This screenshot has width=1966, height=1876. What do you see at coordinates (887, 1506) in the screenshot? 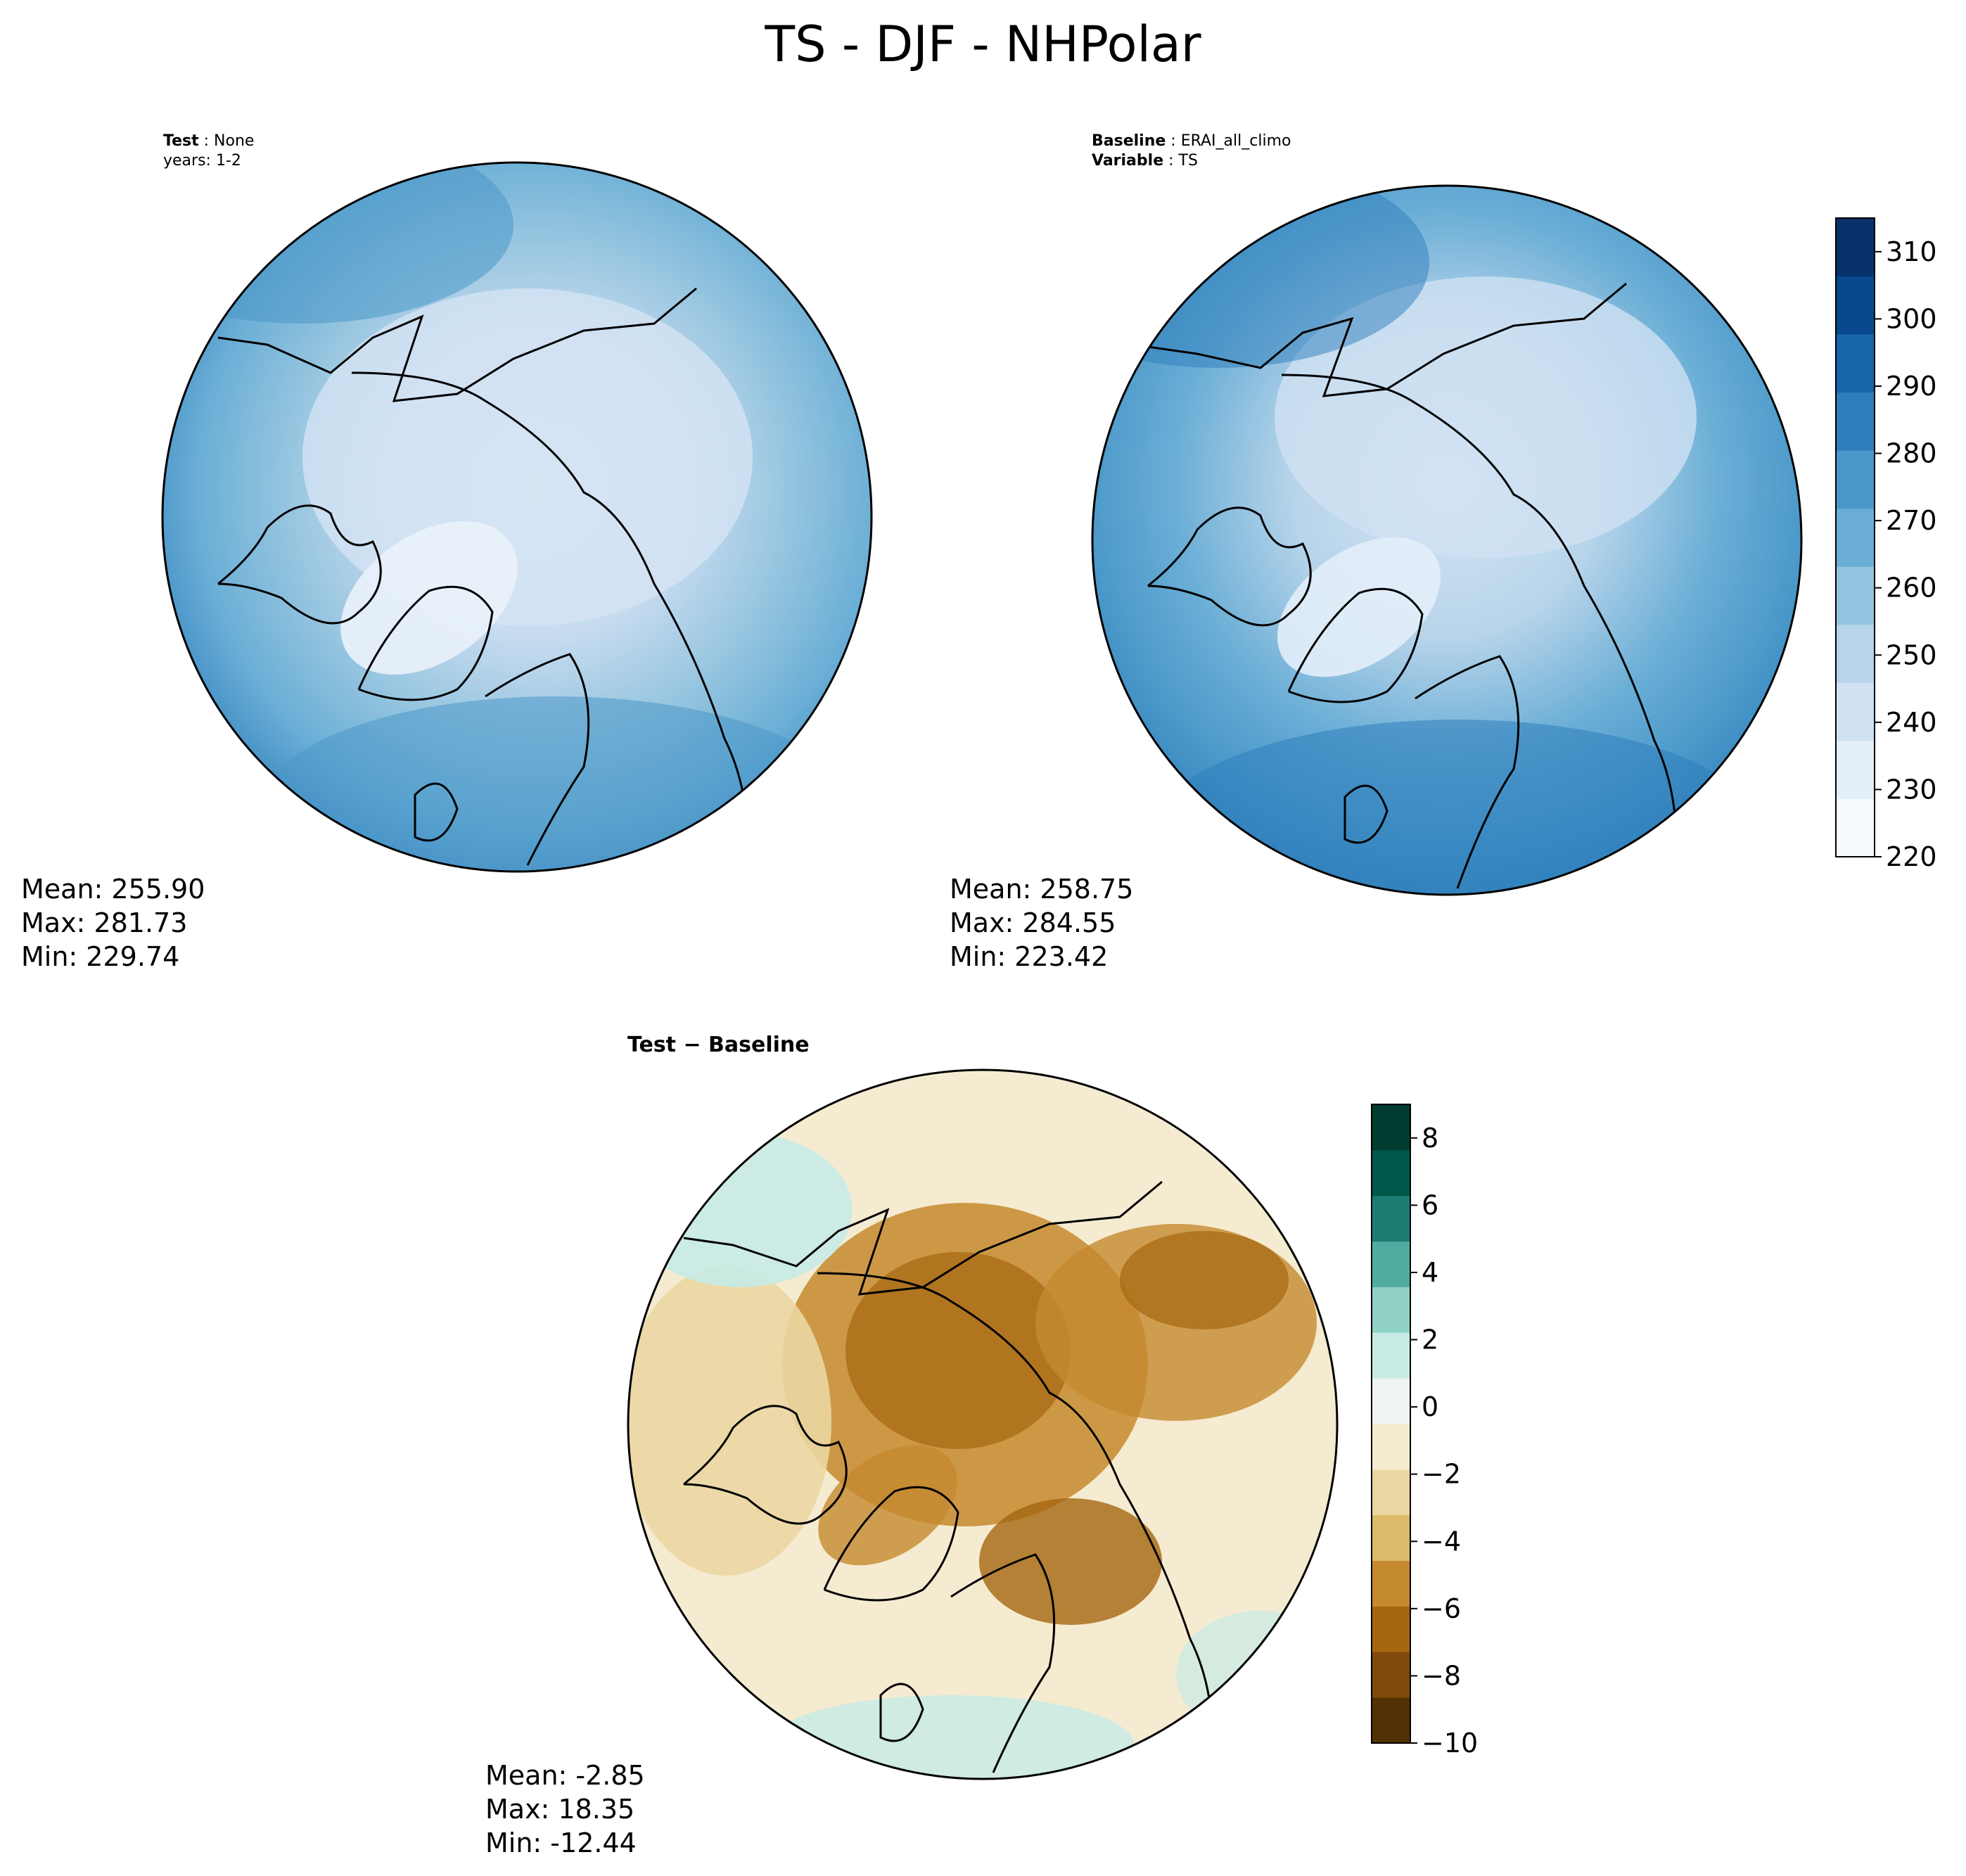
I see `diff-greenland-cooling` at bounding box center [887, 1506].